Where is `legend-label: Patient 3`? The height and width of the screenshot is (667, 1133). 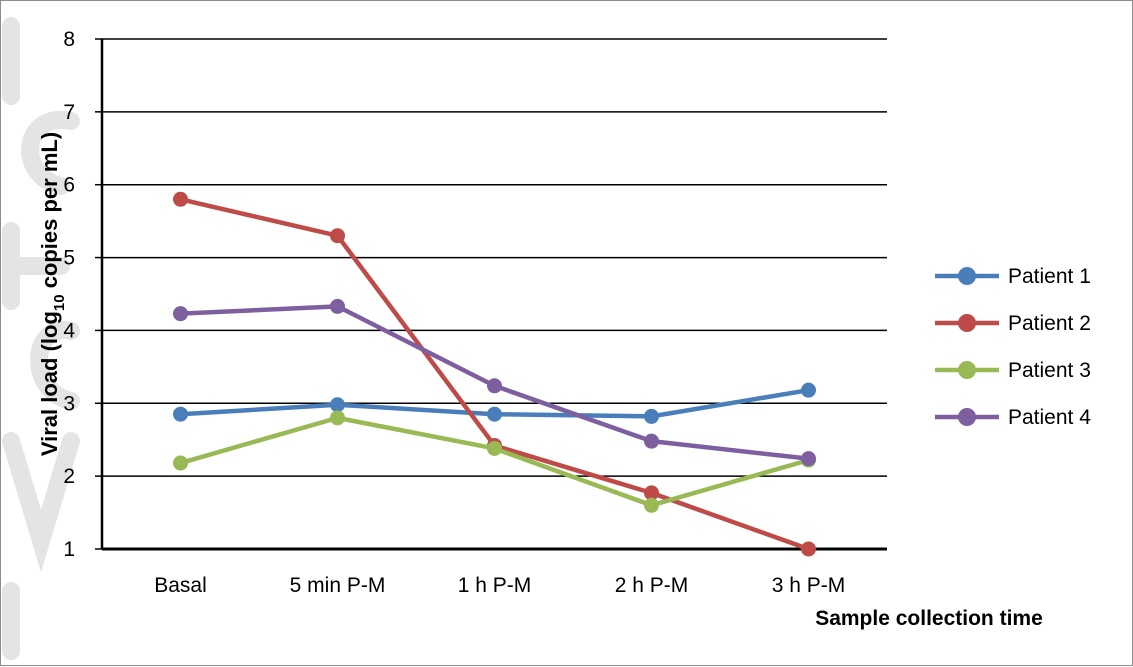 legend-label: Patient 3 is located at coordinates (1049, 370).